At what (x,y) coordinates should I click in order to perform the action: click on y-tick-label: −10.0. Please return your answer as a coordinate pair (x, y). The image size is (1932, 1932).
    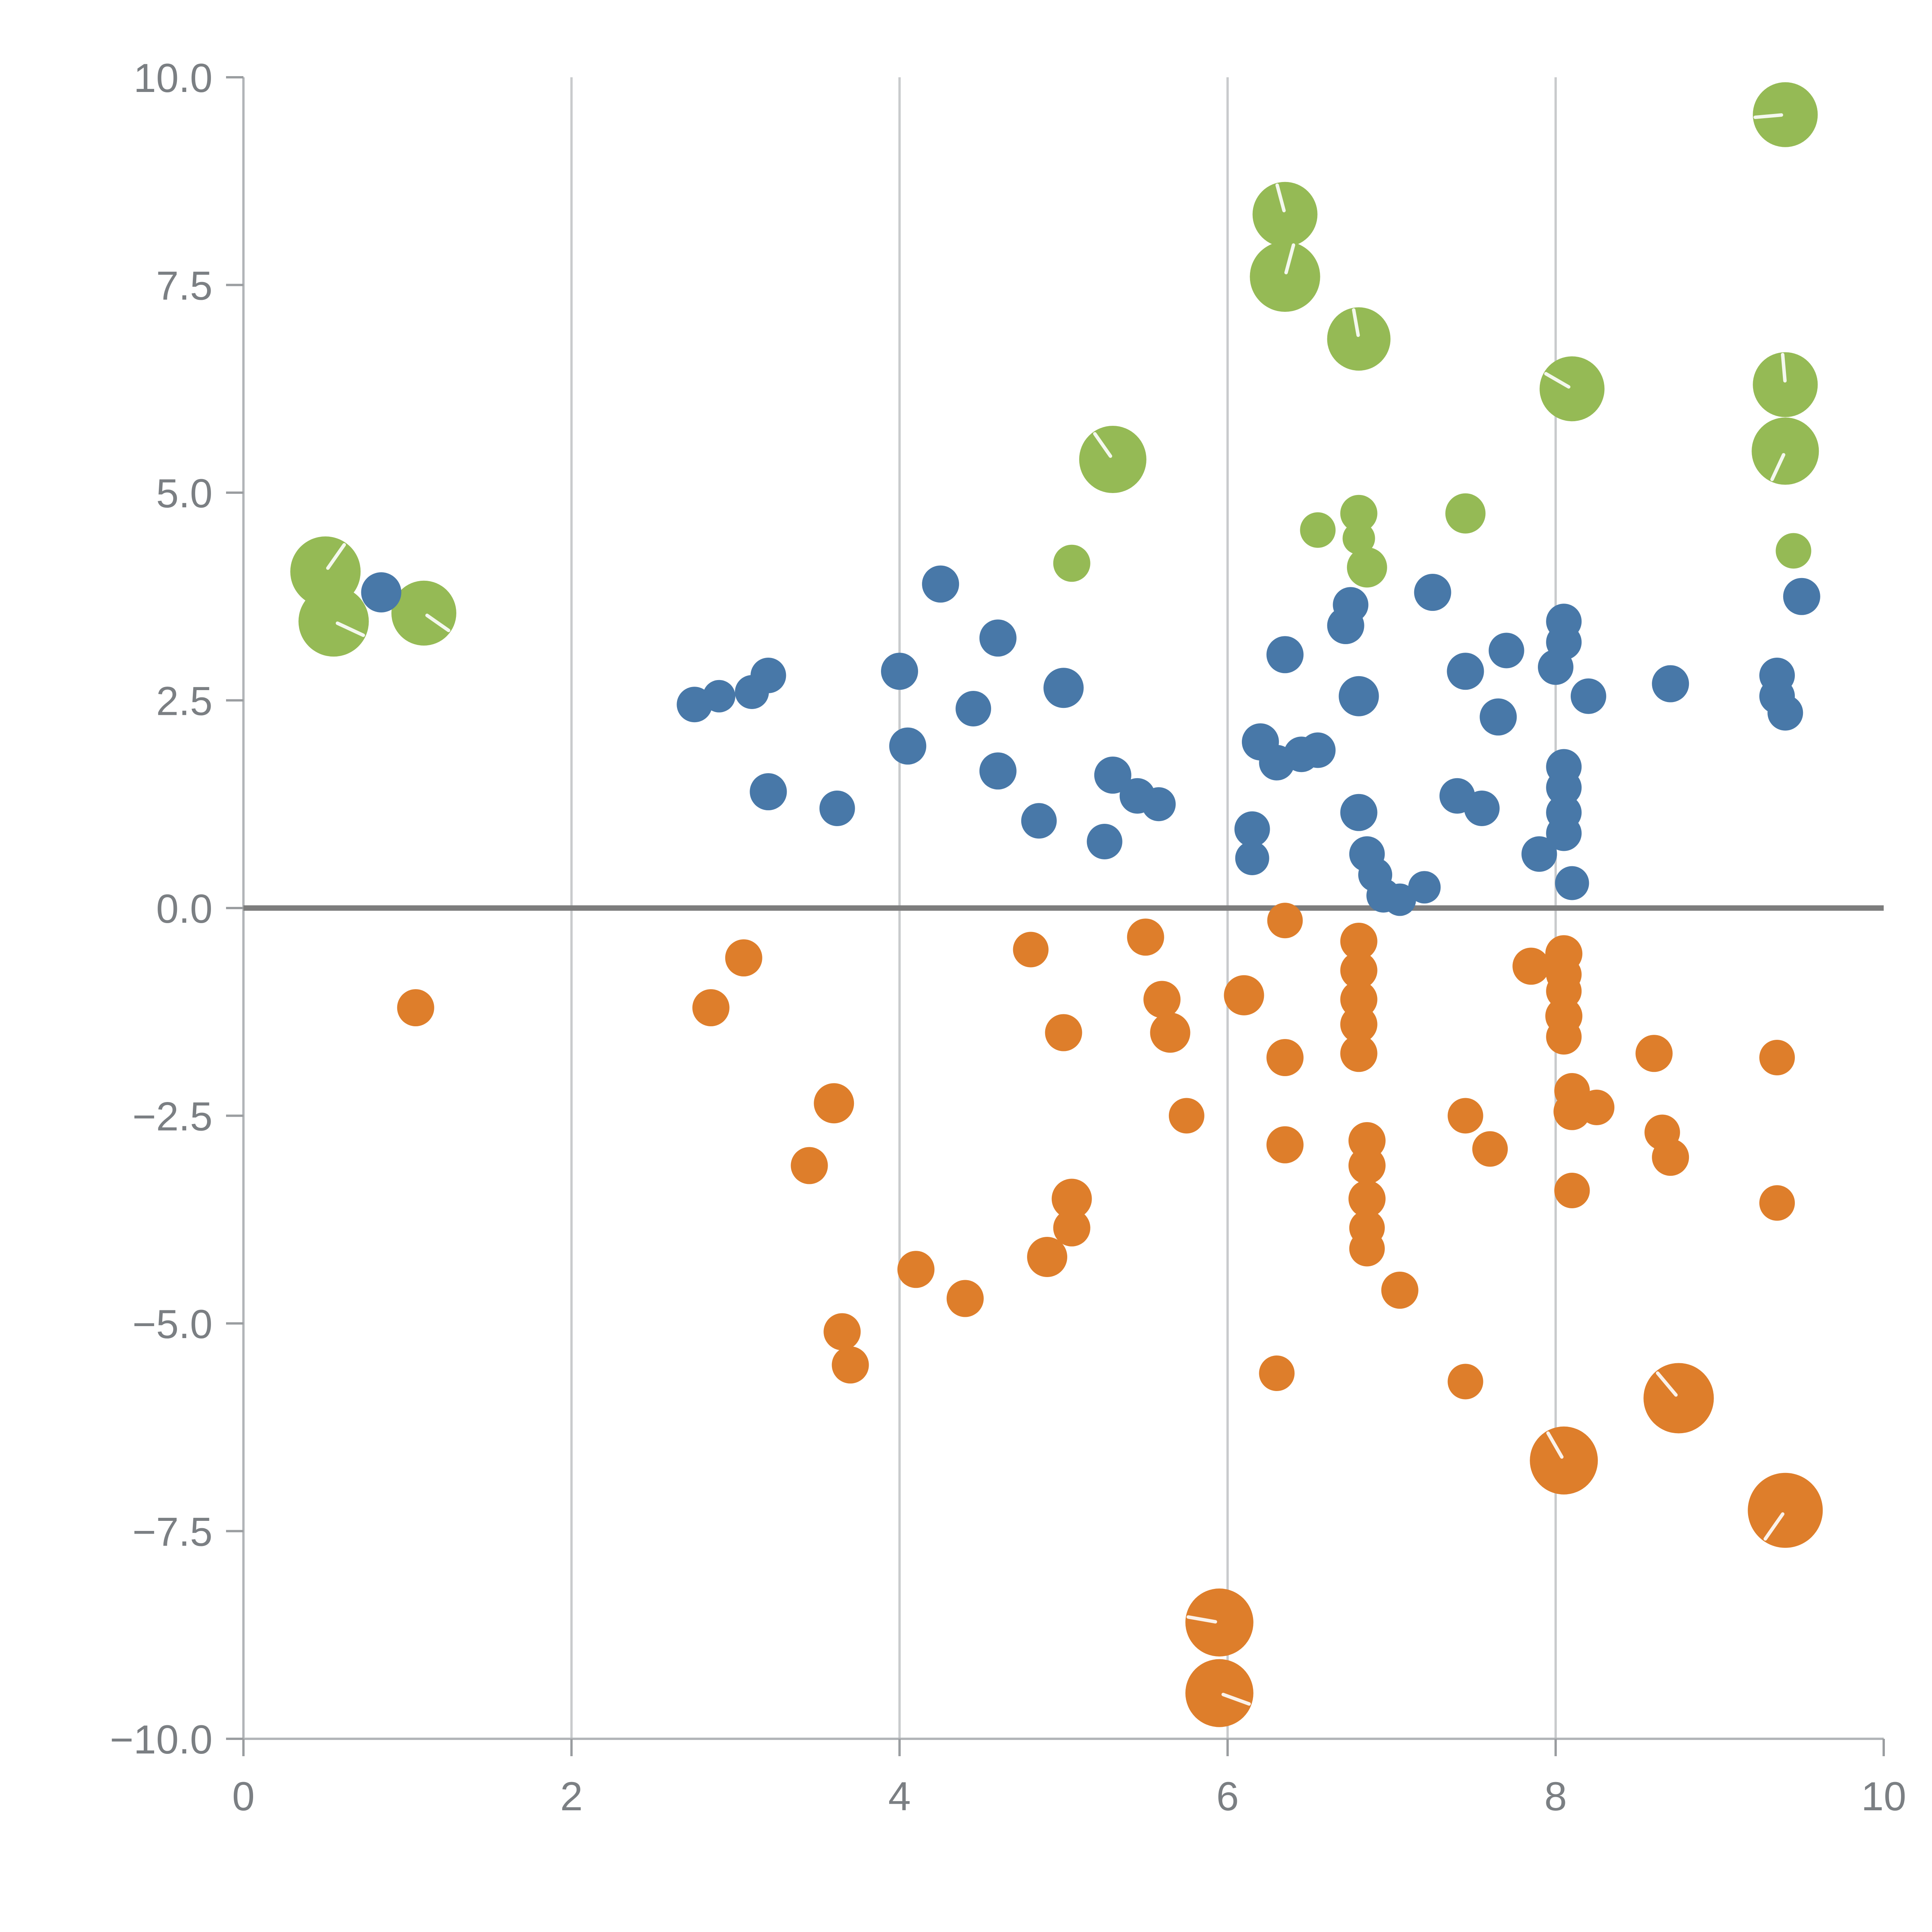
    Looking at the image, I should click on (161, 1740).